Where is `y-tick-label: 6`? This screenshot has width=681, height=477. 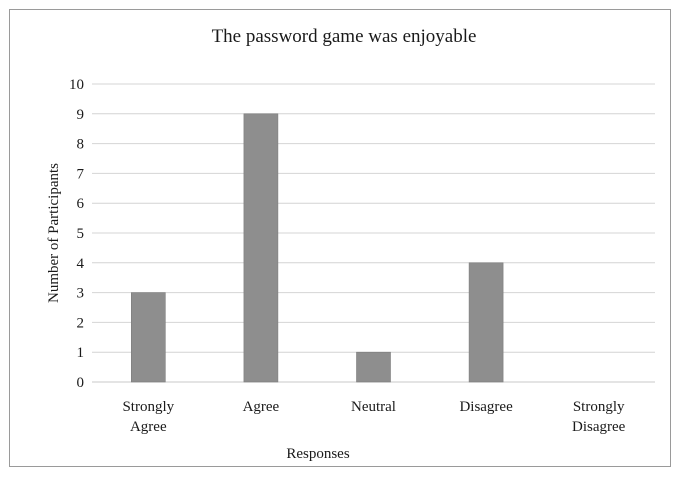 y-tick-label: 6 is located at coordinates (81, 204).